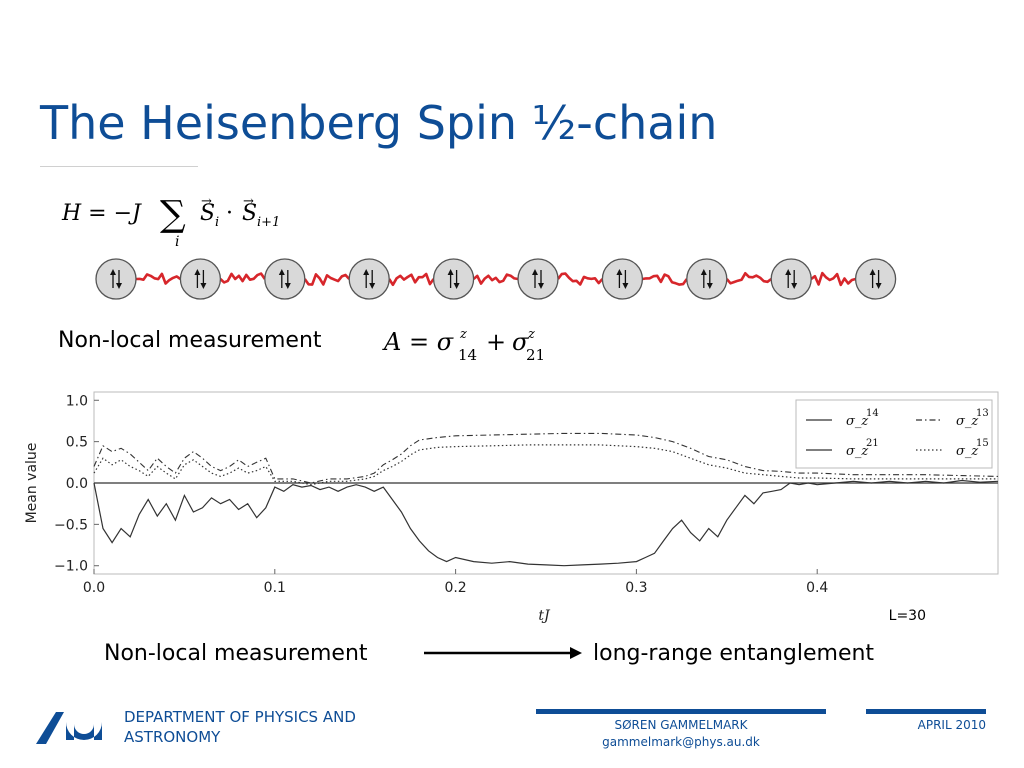  What do you see at coordinates (503, 653) in the screenshot?
I see `arrow-icon` at bounding box center [503, 653].